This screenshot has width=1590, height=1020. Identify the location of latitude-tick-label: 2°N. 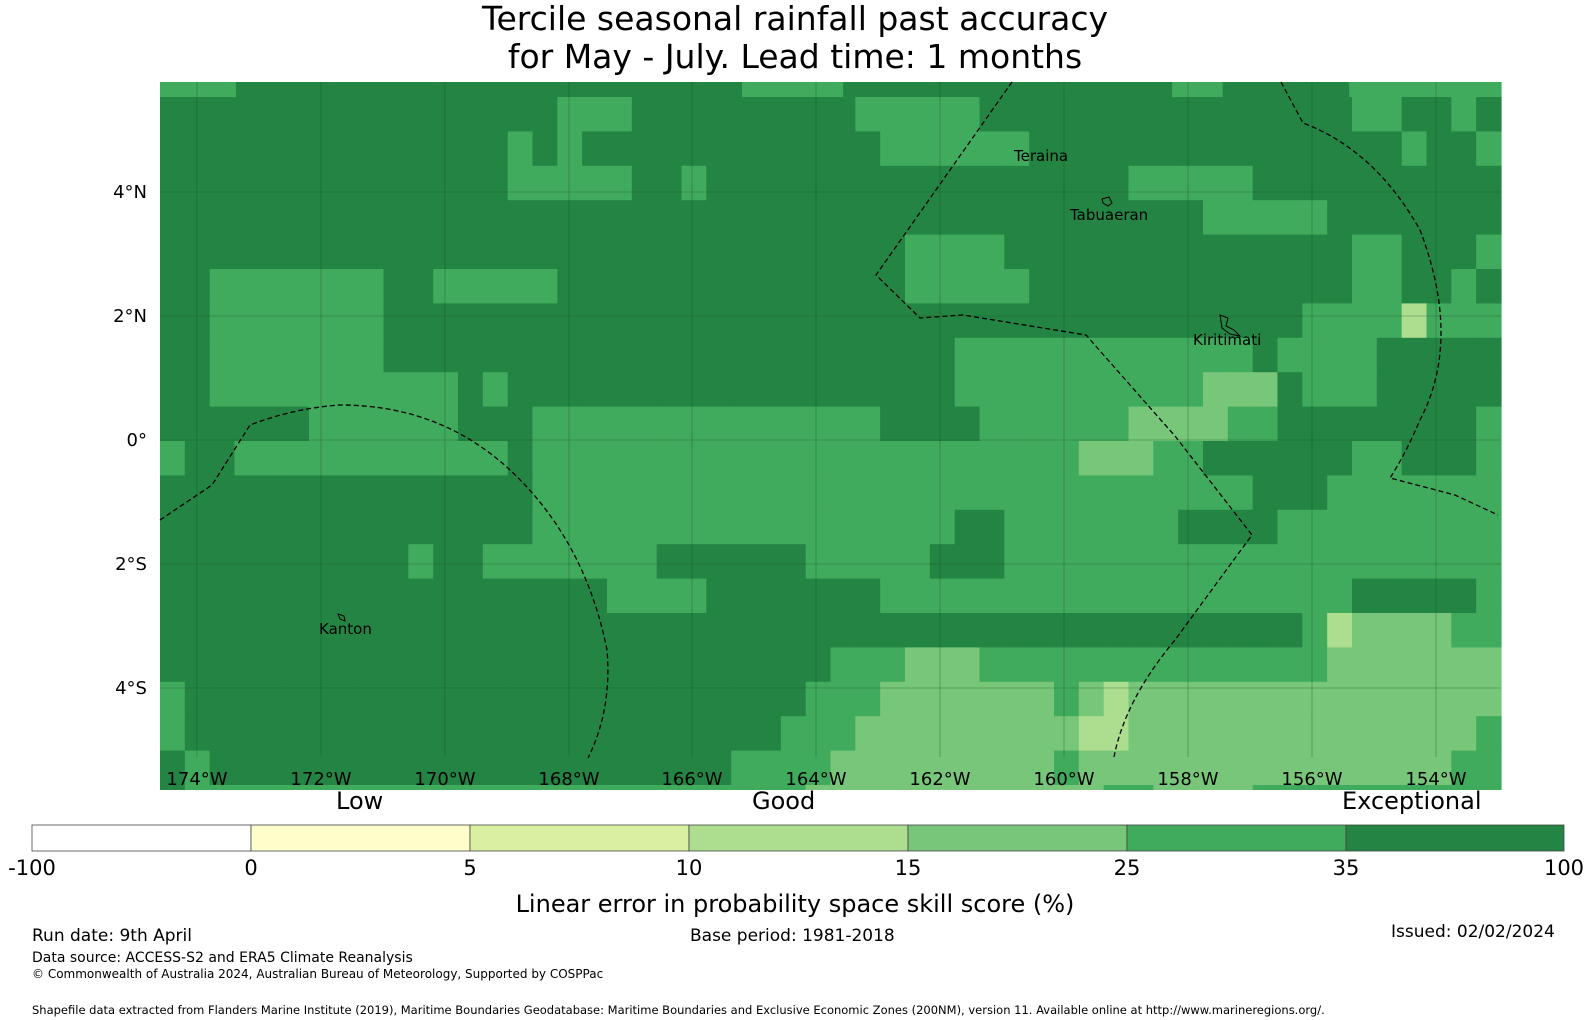
(130, 316).